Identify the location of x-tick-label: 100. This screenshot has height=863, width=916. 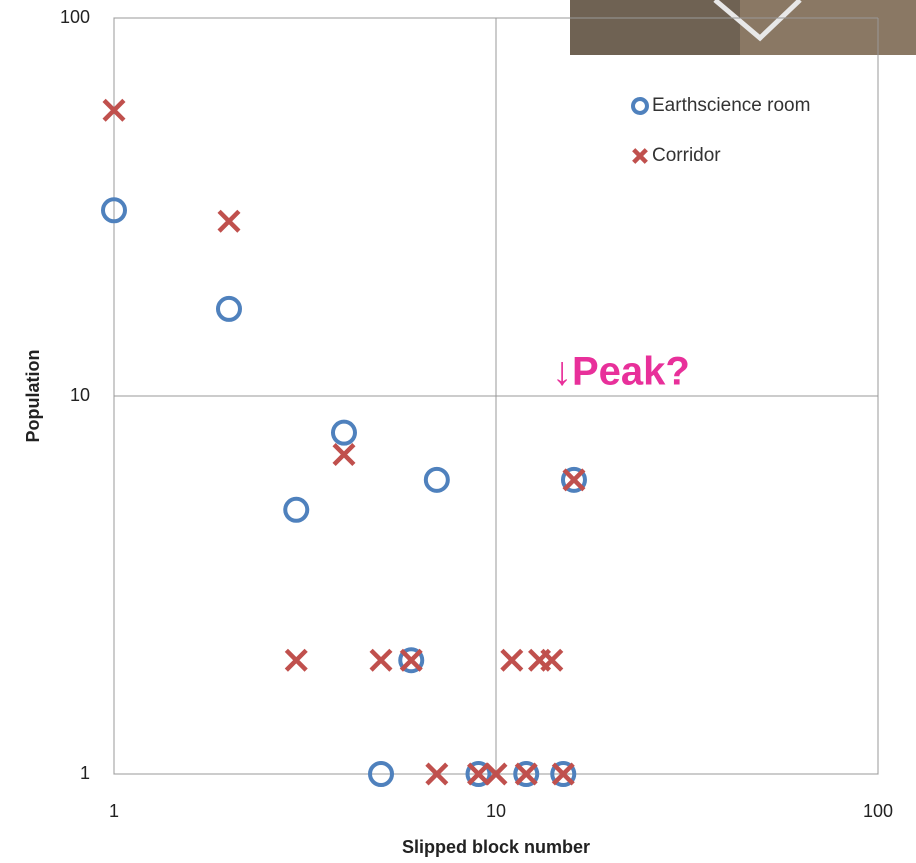
(878, 811).